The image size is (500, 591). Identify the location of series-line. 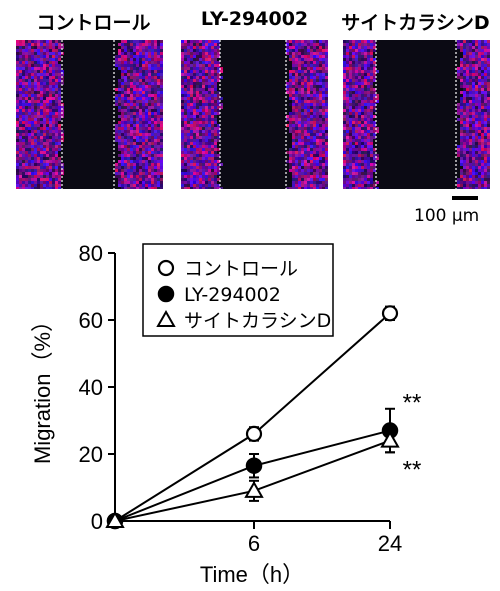
(252, 475).